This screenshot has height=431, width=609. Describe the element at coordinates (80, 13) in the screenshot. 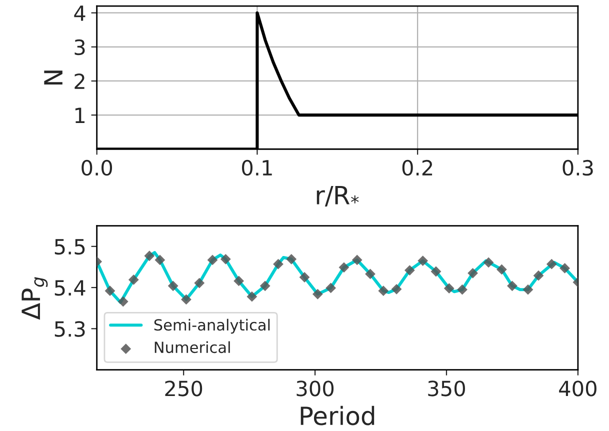

I see `y-tick-label: 4` at that location.